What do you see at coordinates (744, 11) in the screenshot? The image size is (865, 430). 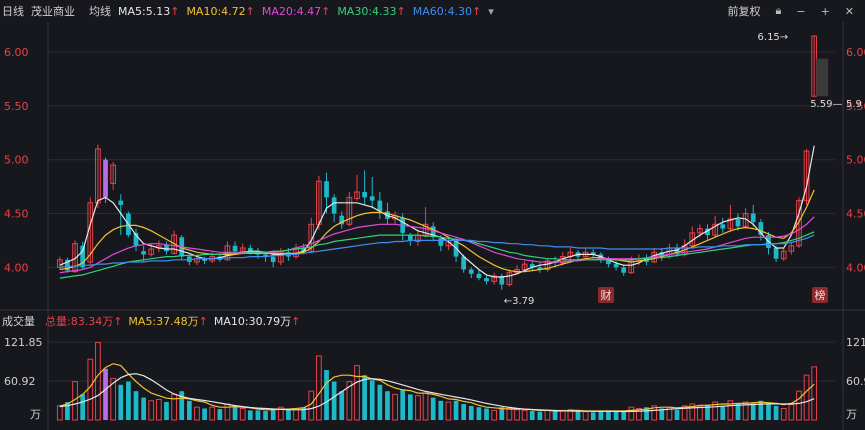 I see `adjust-button: 前复权` at bounding box center [744, 11].